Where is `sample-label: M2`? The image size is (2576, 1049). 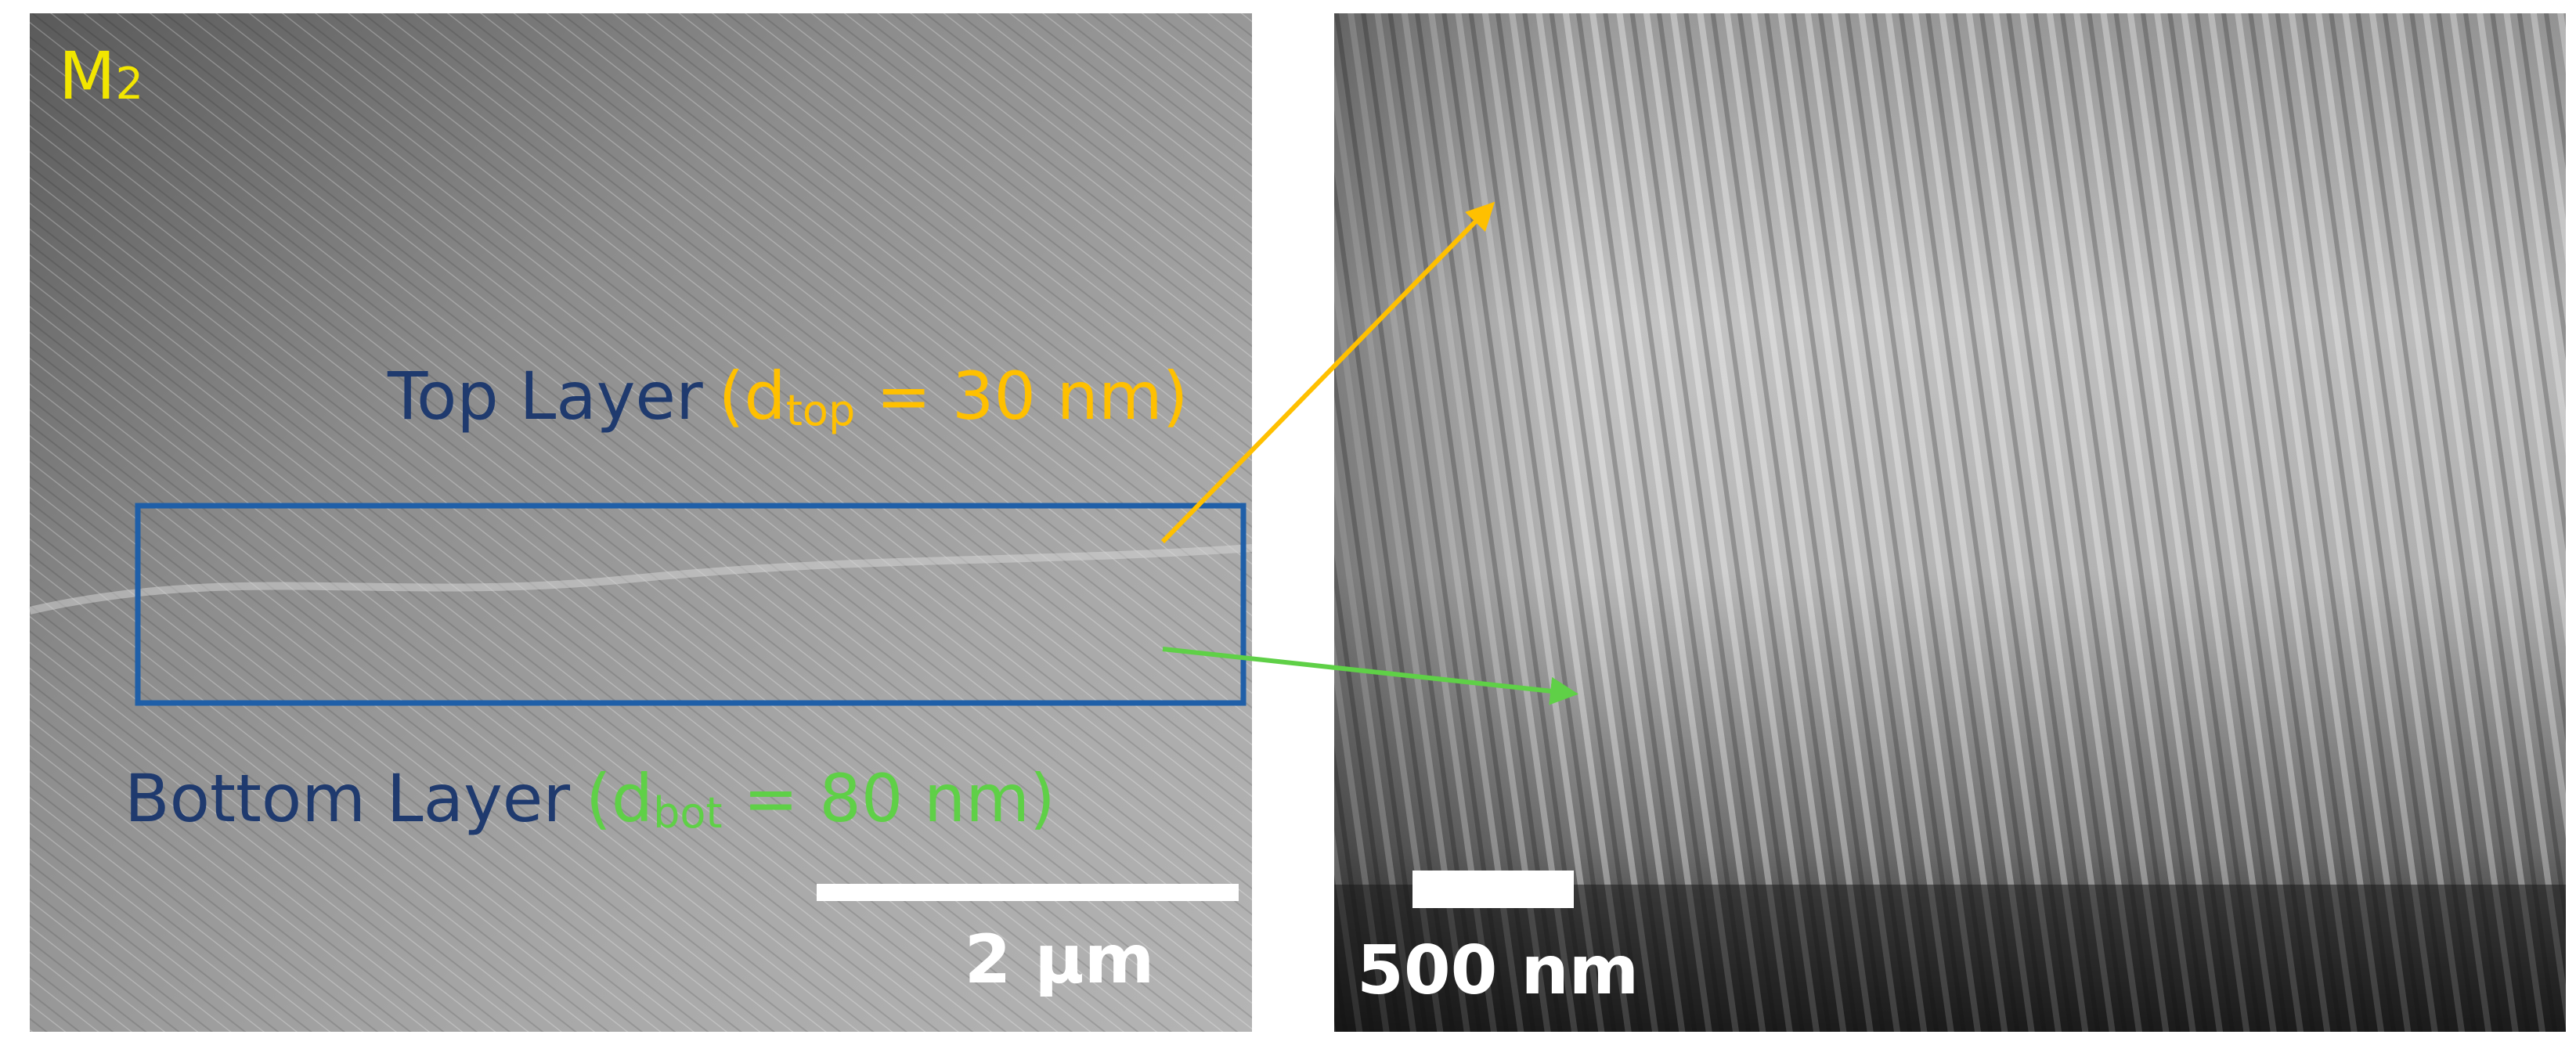
sample-label: M2 is located at coordinates (101, 76).